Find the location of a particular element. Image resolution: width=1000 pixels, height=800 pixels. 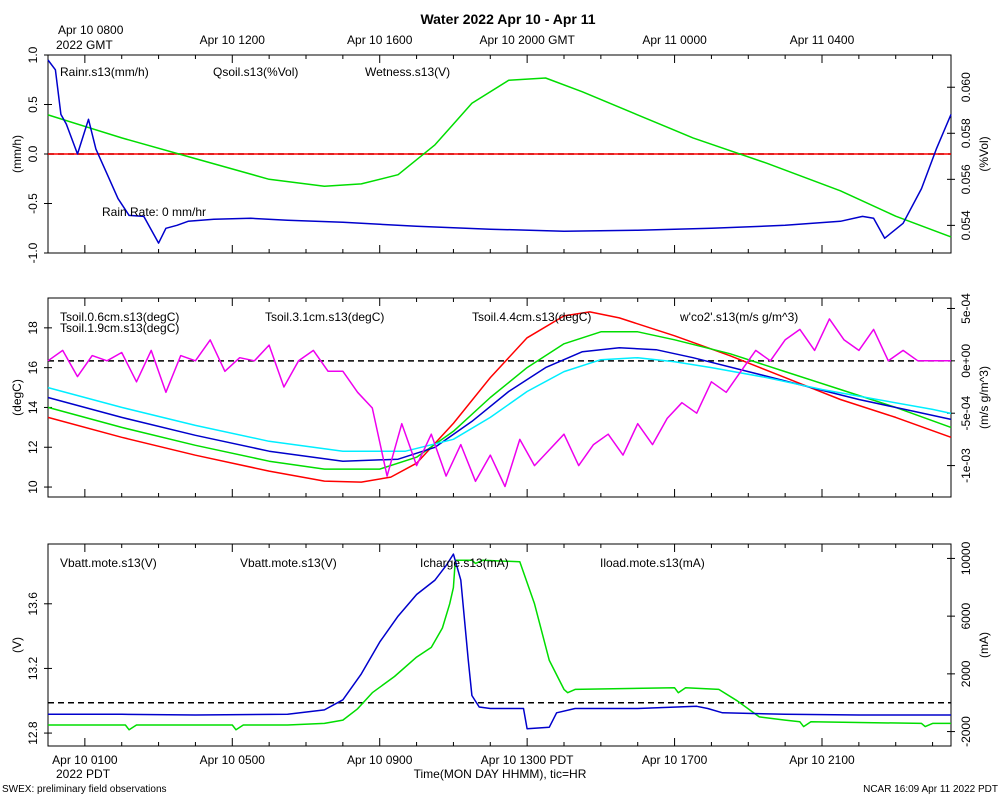

legend-qsoil: Qsoil.s13(%Vol) is located at coordinates (255, 72).